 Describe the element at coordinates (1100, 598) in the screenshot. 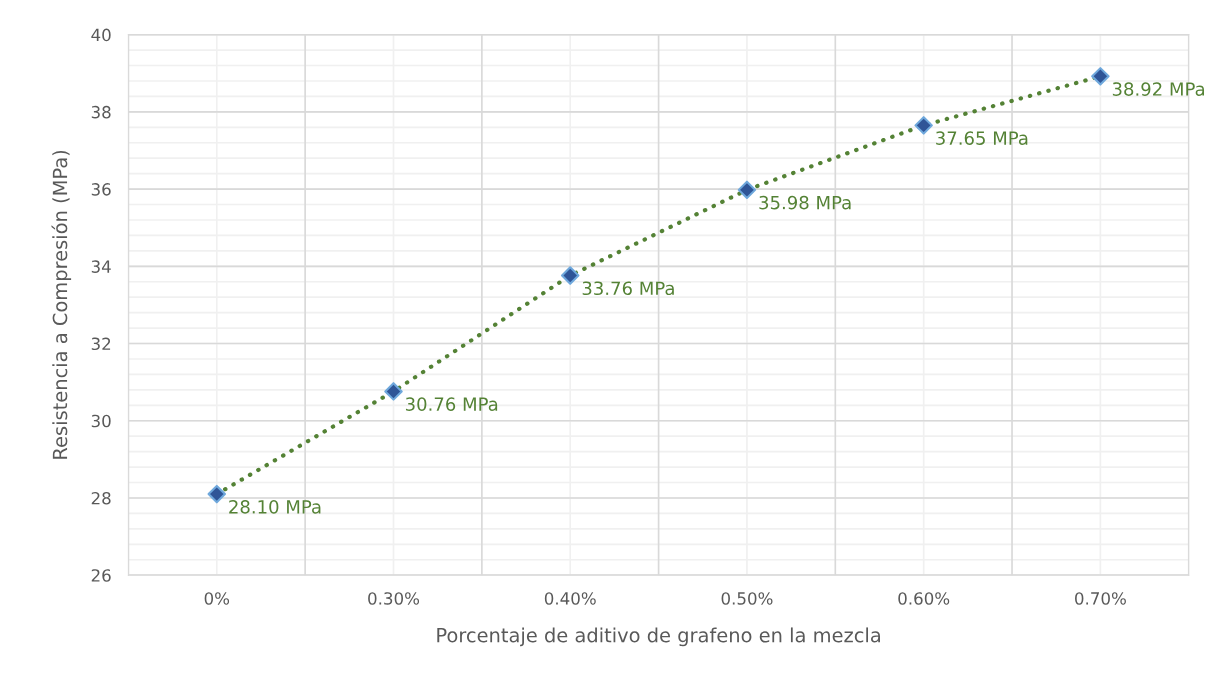

I see `x-tick-label: 0.70%` at that location.